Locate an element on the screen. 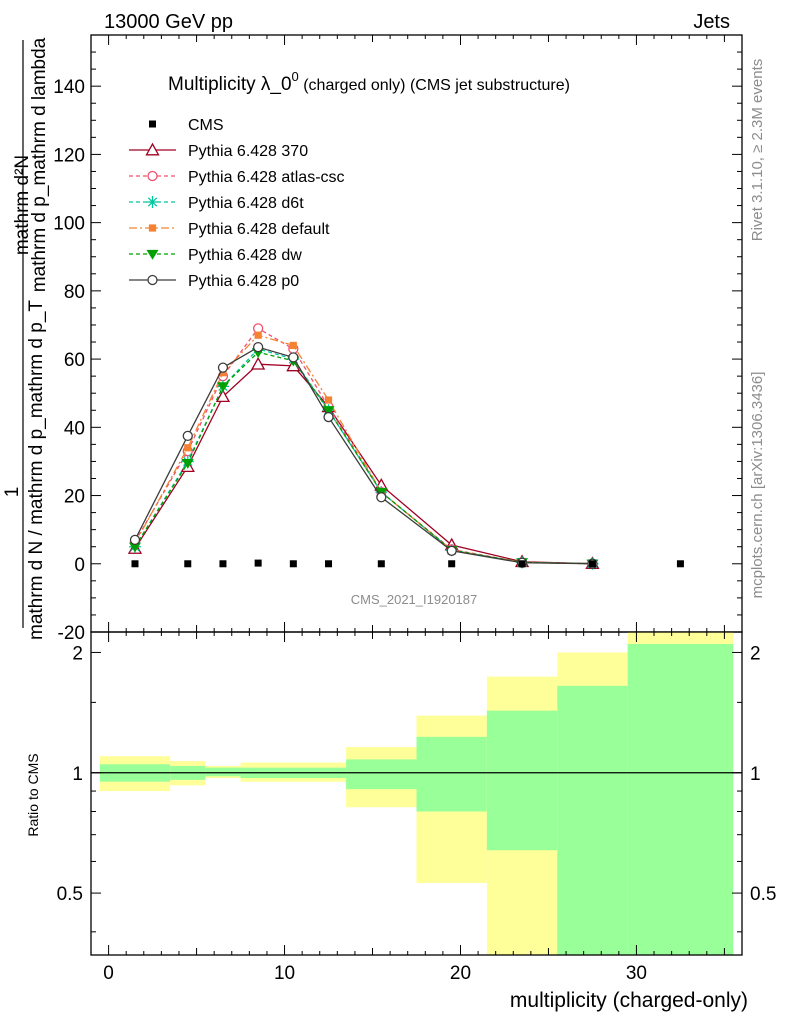 This screenshot has width=786, height=1024. main-title-sub: (charged only) (CMS jet substructure) is located at coordinates (434, 85).